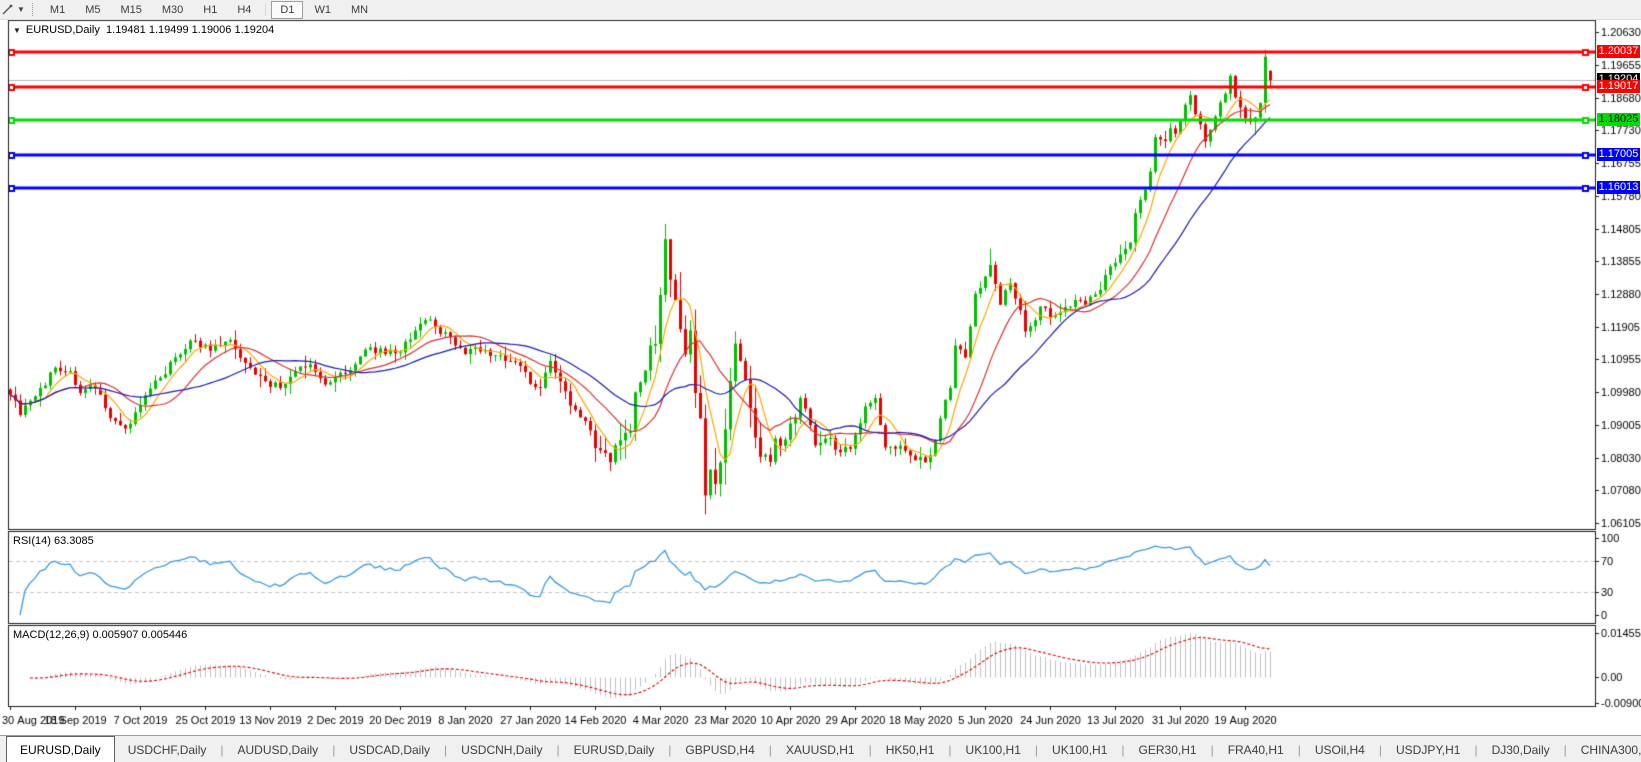 The width and height of the screenshot is (1641, 762). What do you see at coordinates (172, 9) in the screenshot?
I see `timeframe-button-M30: M30` at bounding box center [172, 9].